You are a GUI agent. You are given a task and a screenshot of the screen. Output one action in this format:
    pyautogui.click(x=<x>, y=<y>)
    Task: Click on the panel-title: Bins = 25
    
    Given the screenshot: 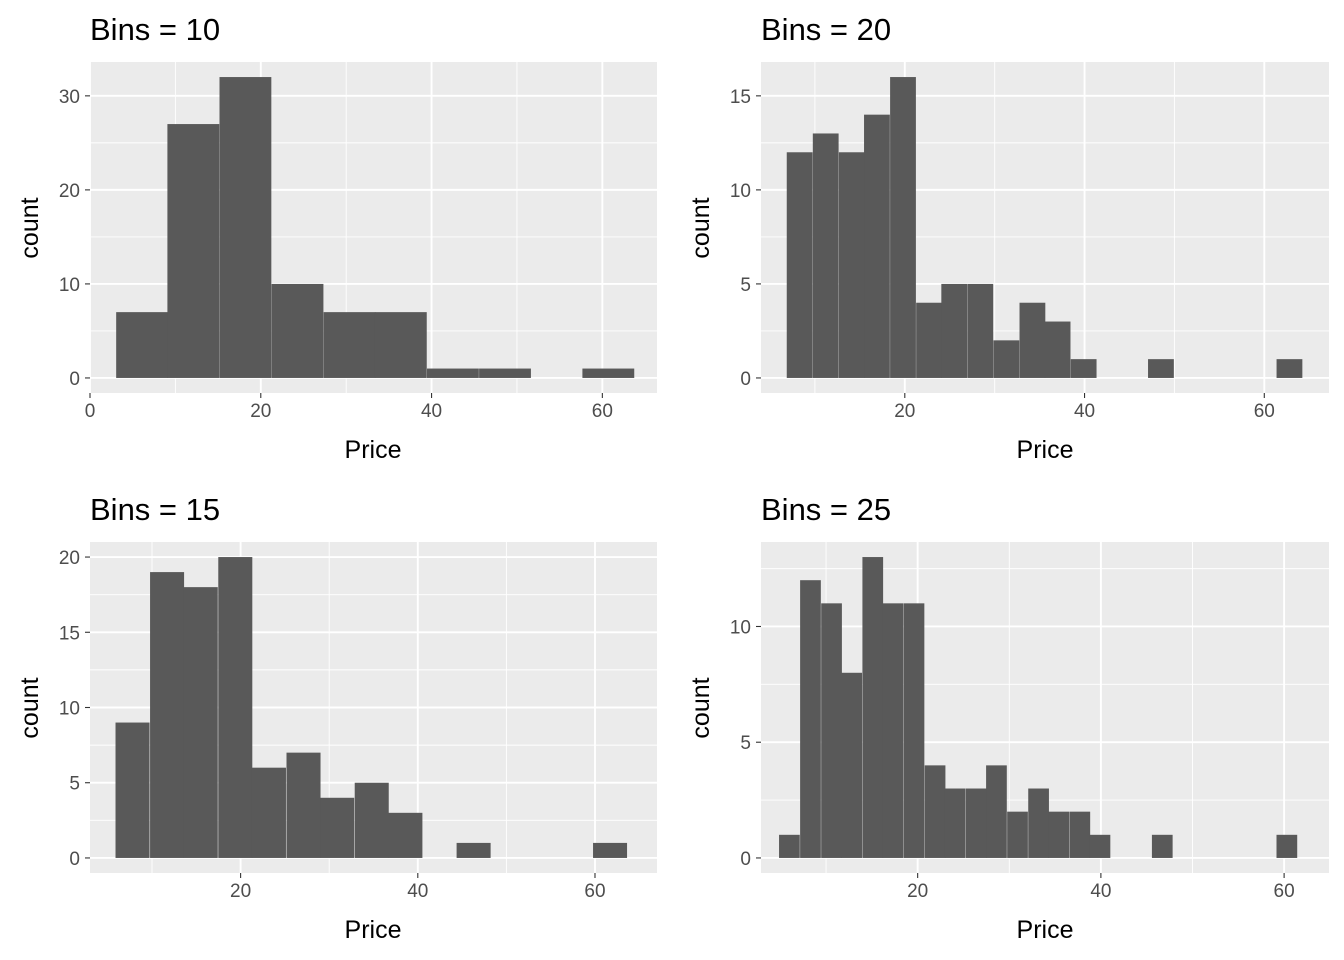 What is the action you would take?
    pyautogui.click(x=826, y=509)
    